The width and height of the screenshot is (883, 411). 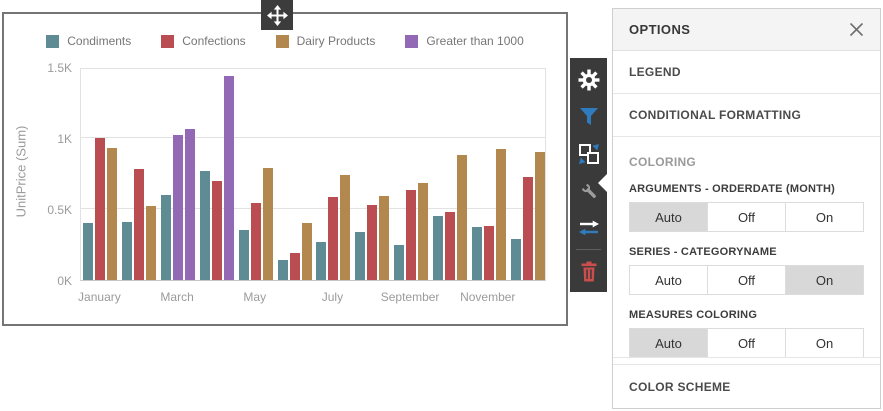 What do you see at coordinates (64, 281) in the screenshot?
I see `y-axis-tick-label: 0K` at bounding box center [64, 281].